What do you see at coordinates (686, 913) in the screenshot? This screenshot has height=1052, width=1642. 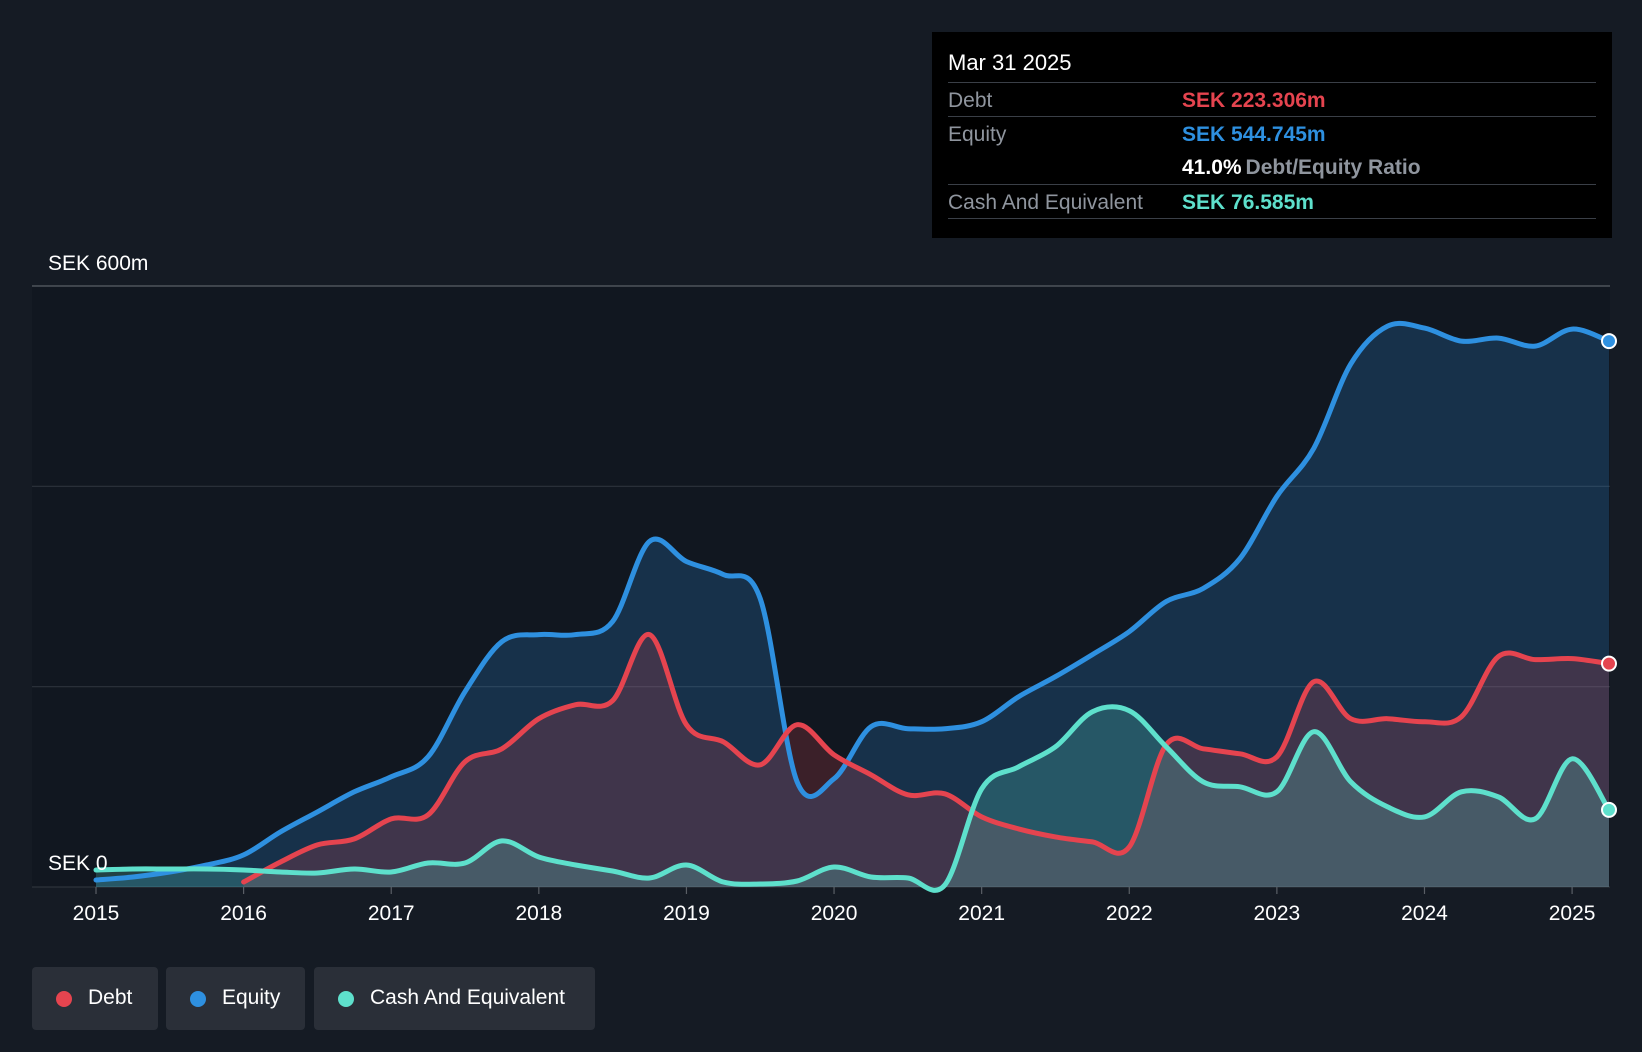 I see `x-tick-label: 2019` at bounding box center [686, 913].